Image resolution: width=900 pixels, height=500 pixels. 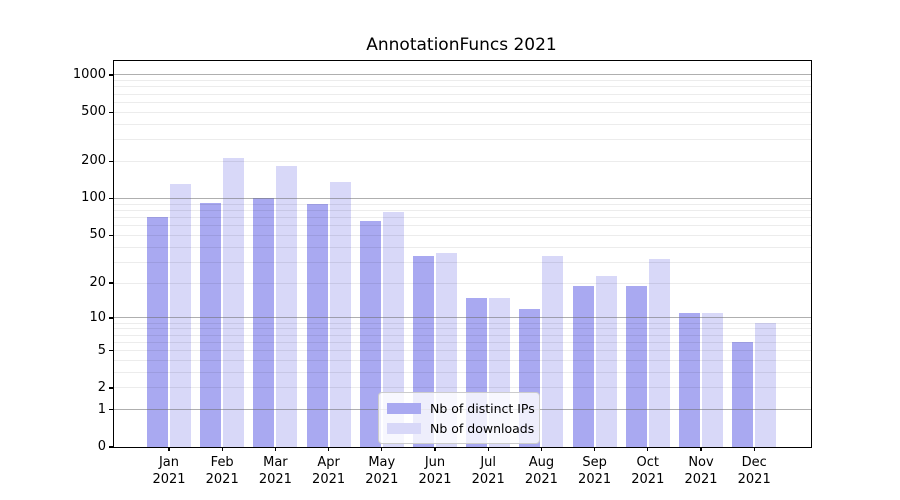 What do you see at coordinates (101, 387) in the screenshot?
I see `y-tick-label-2: 2` at bounding box center [101, 387].